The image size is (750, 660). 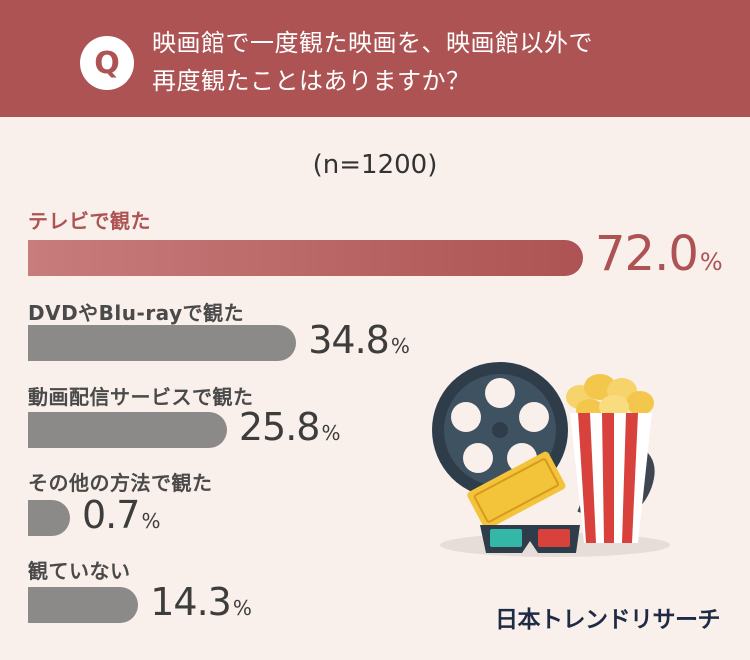 I want to click on value-label: 34.8%, so click(x=359, y=340).